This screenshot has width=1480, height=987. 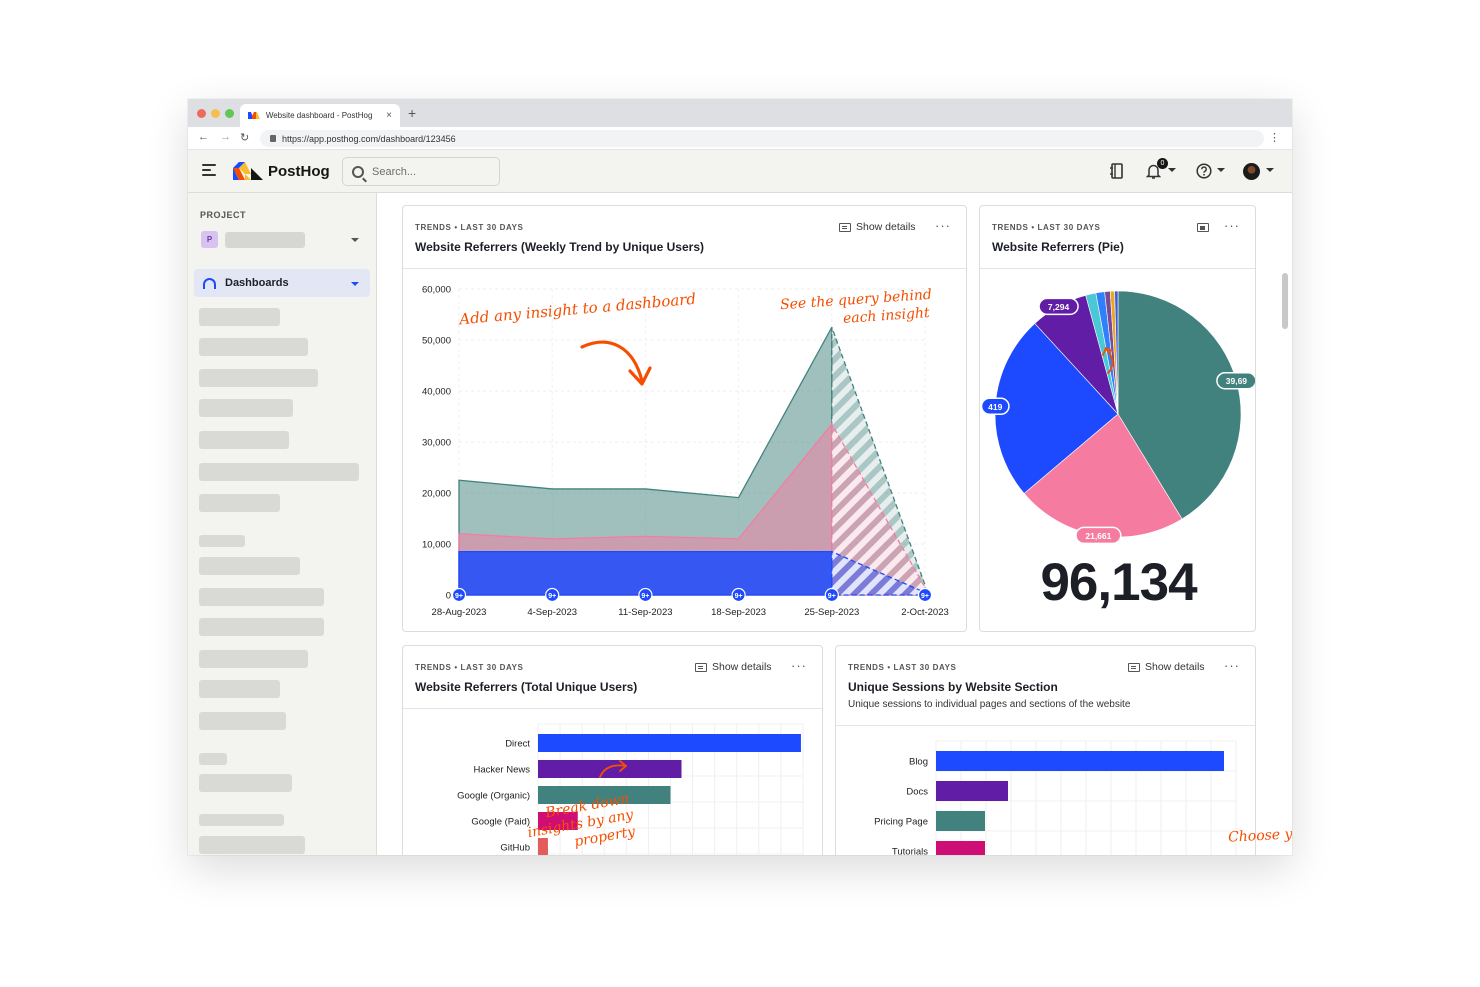 What do you see at coordinates (436, 545) in the screenshot?
I see `y-tick-label: 10,000` at bounding box center [436, 545].